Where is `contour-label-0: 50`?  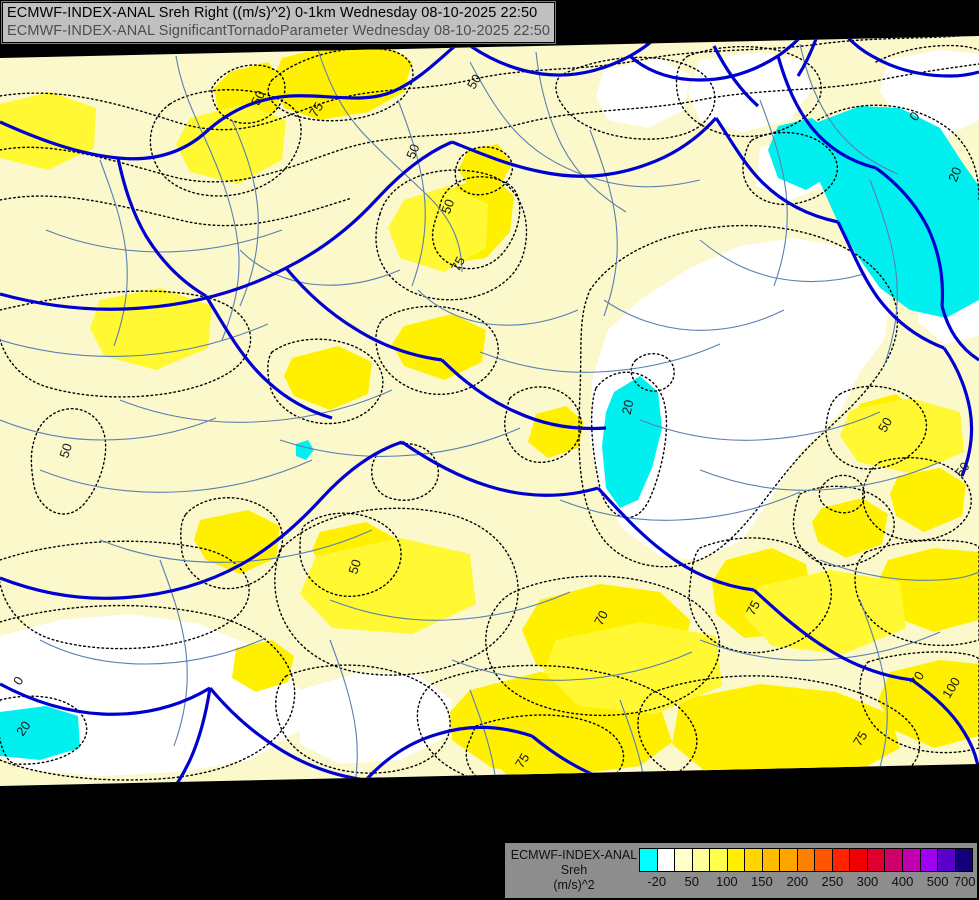 contour-label-0: 50 is located at coordinates (258, 98).